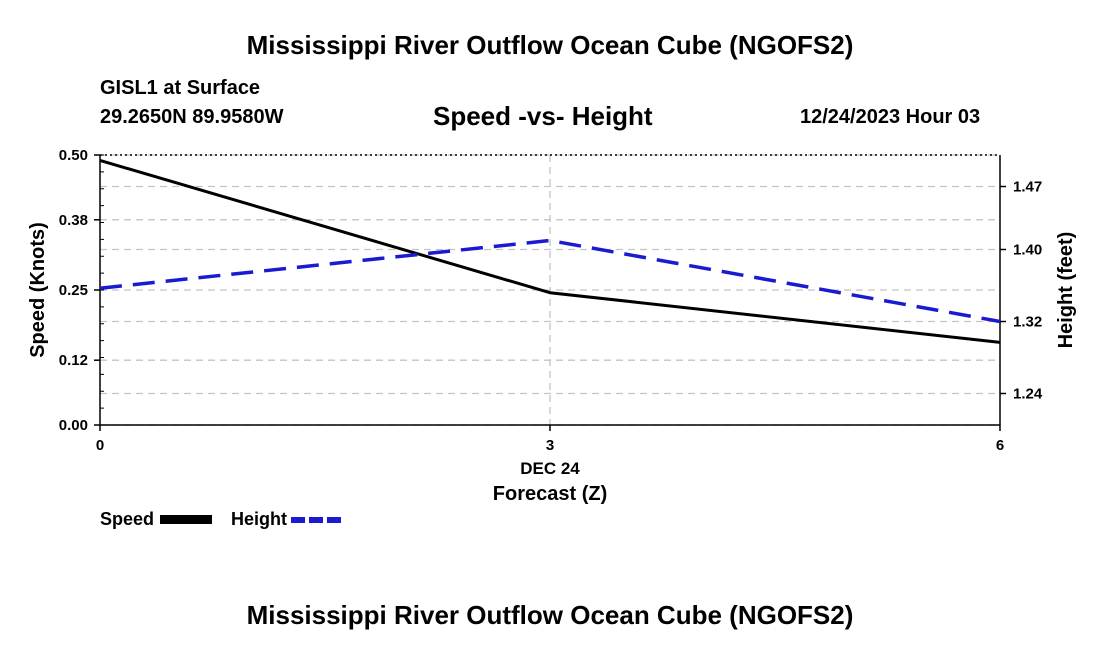 The image size is (1100, 650). What do you see at coordinates (1027, 250) in the screenshot?
I see `y-tick-label-right: 1.40` at bounding box center [1027, 250].